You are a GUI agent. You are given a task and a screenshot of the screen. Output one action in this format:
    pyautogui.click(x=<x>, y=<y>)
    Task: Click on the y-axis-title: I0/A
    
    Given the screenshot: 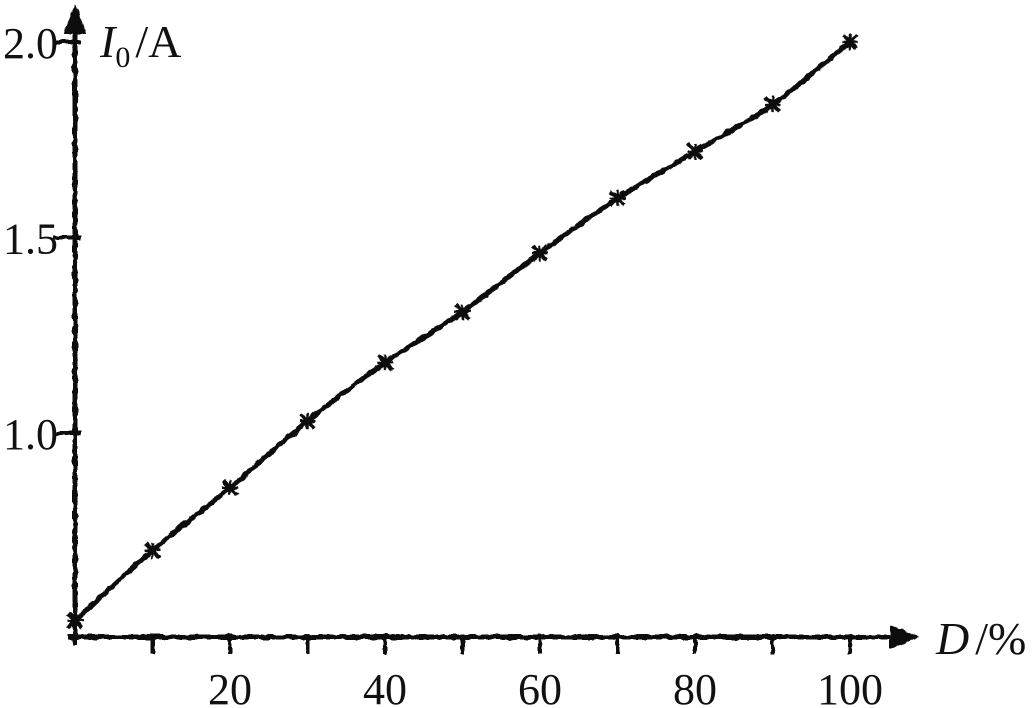 What is the action you would take?
    pyautogui.click(x=140, y=45)
    